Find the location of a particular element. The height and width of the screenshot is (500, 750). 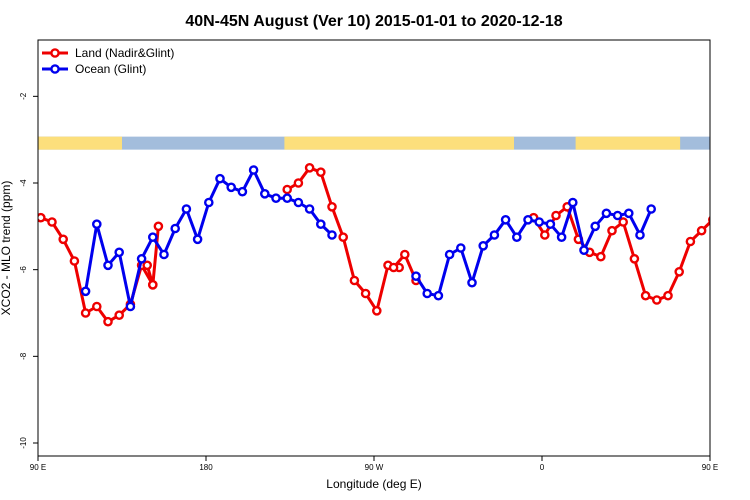

x-axis: 90 E 180 90 W 0 90 E is located at coordinates (374, 464).